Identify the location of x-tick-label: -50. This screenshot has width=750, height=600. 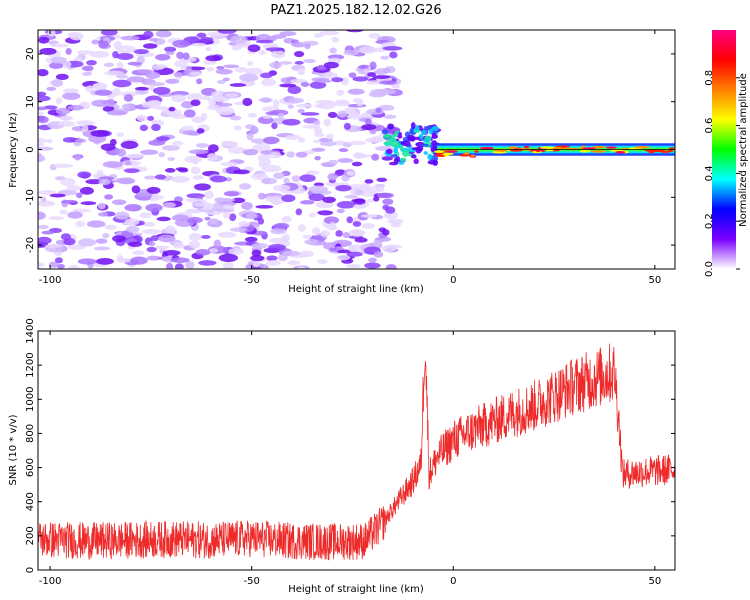
(252, 280).